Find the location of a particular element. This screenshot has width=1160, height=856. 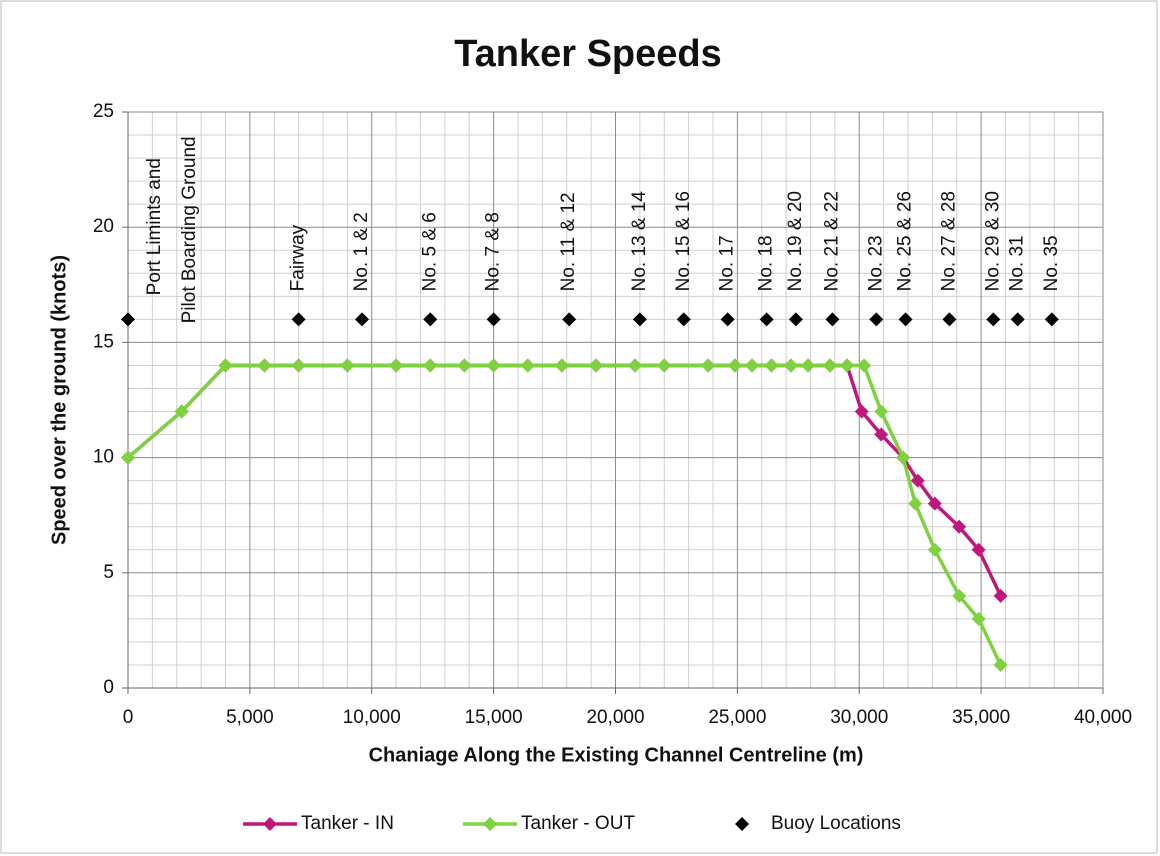

x-tick-label: 5,000 is located at coordinates (250, 717).